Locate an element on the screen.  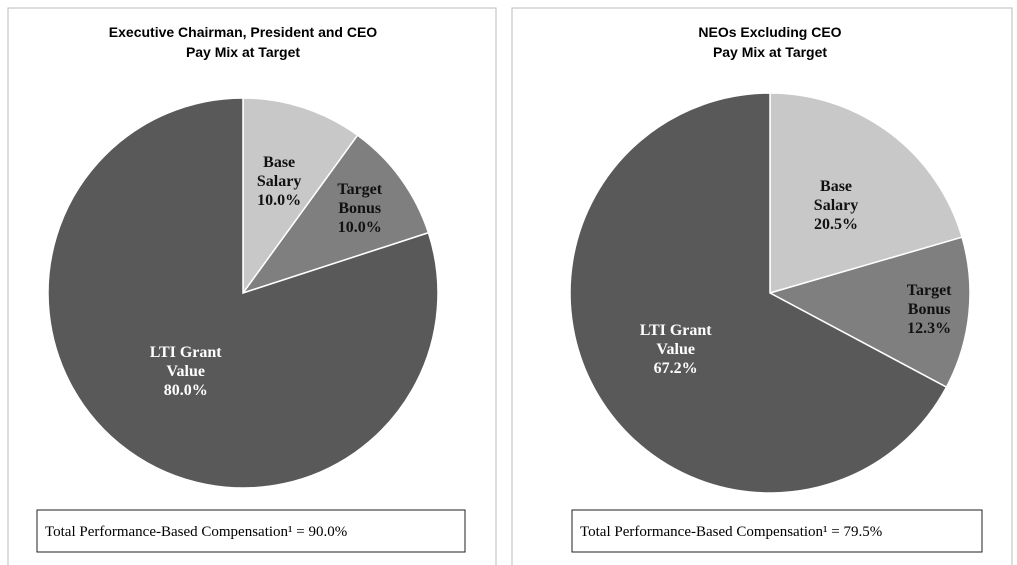
slice-label-box: Base Salary 10.0% is located at coordinates (279, 181).